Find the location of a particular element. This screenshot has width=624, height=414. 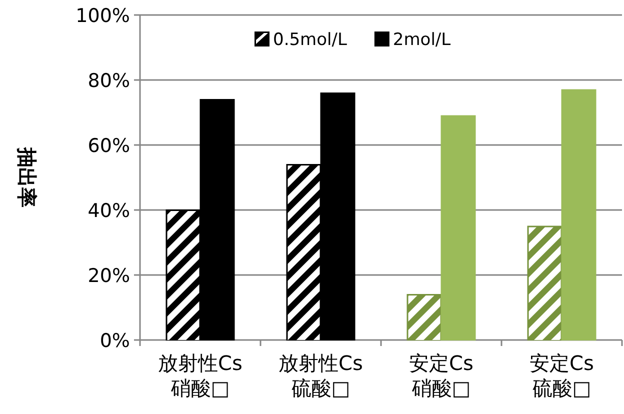

y-tick-label: 40% is located at coordinates (109, 211).